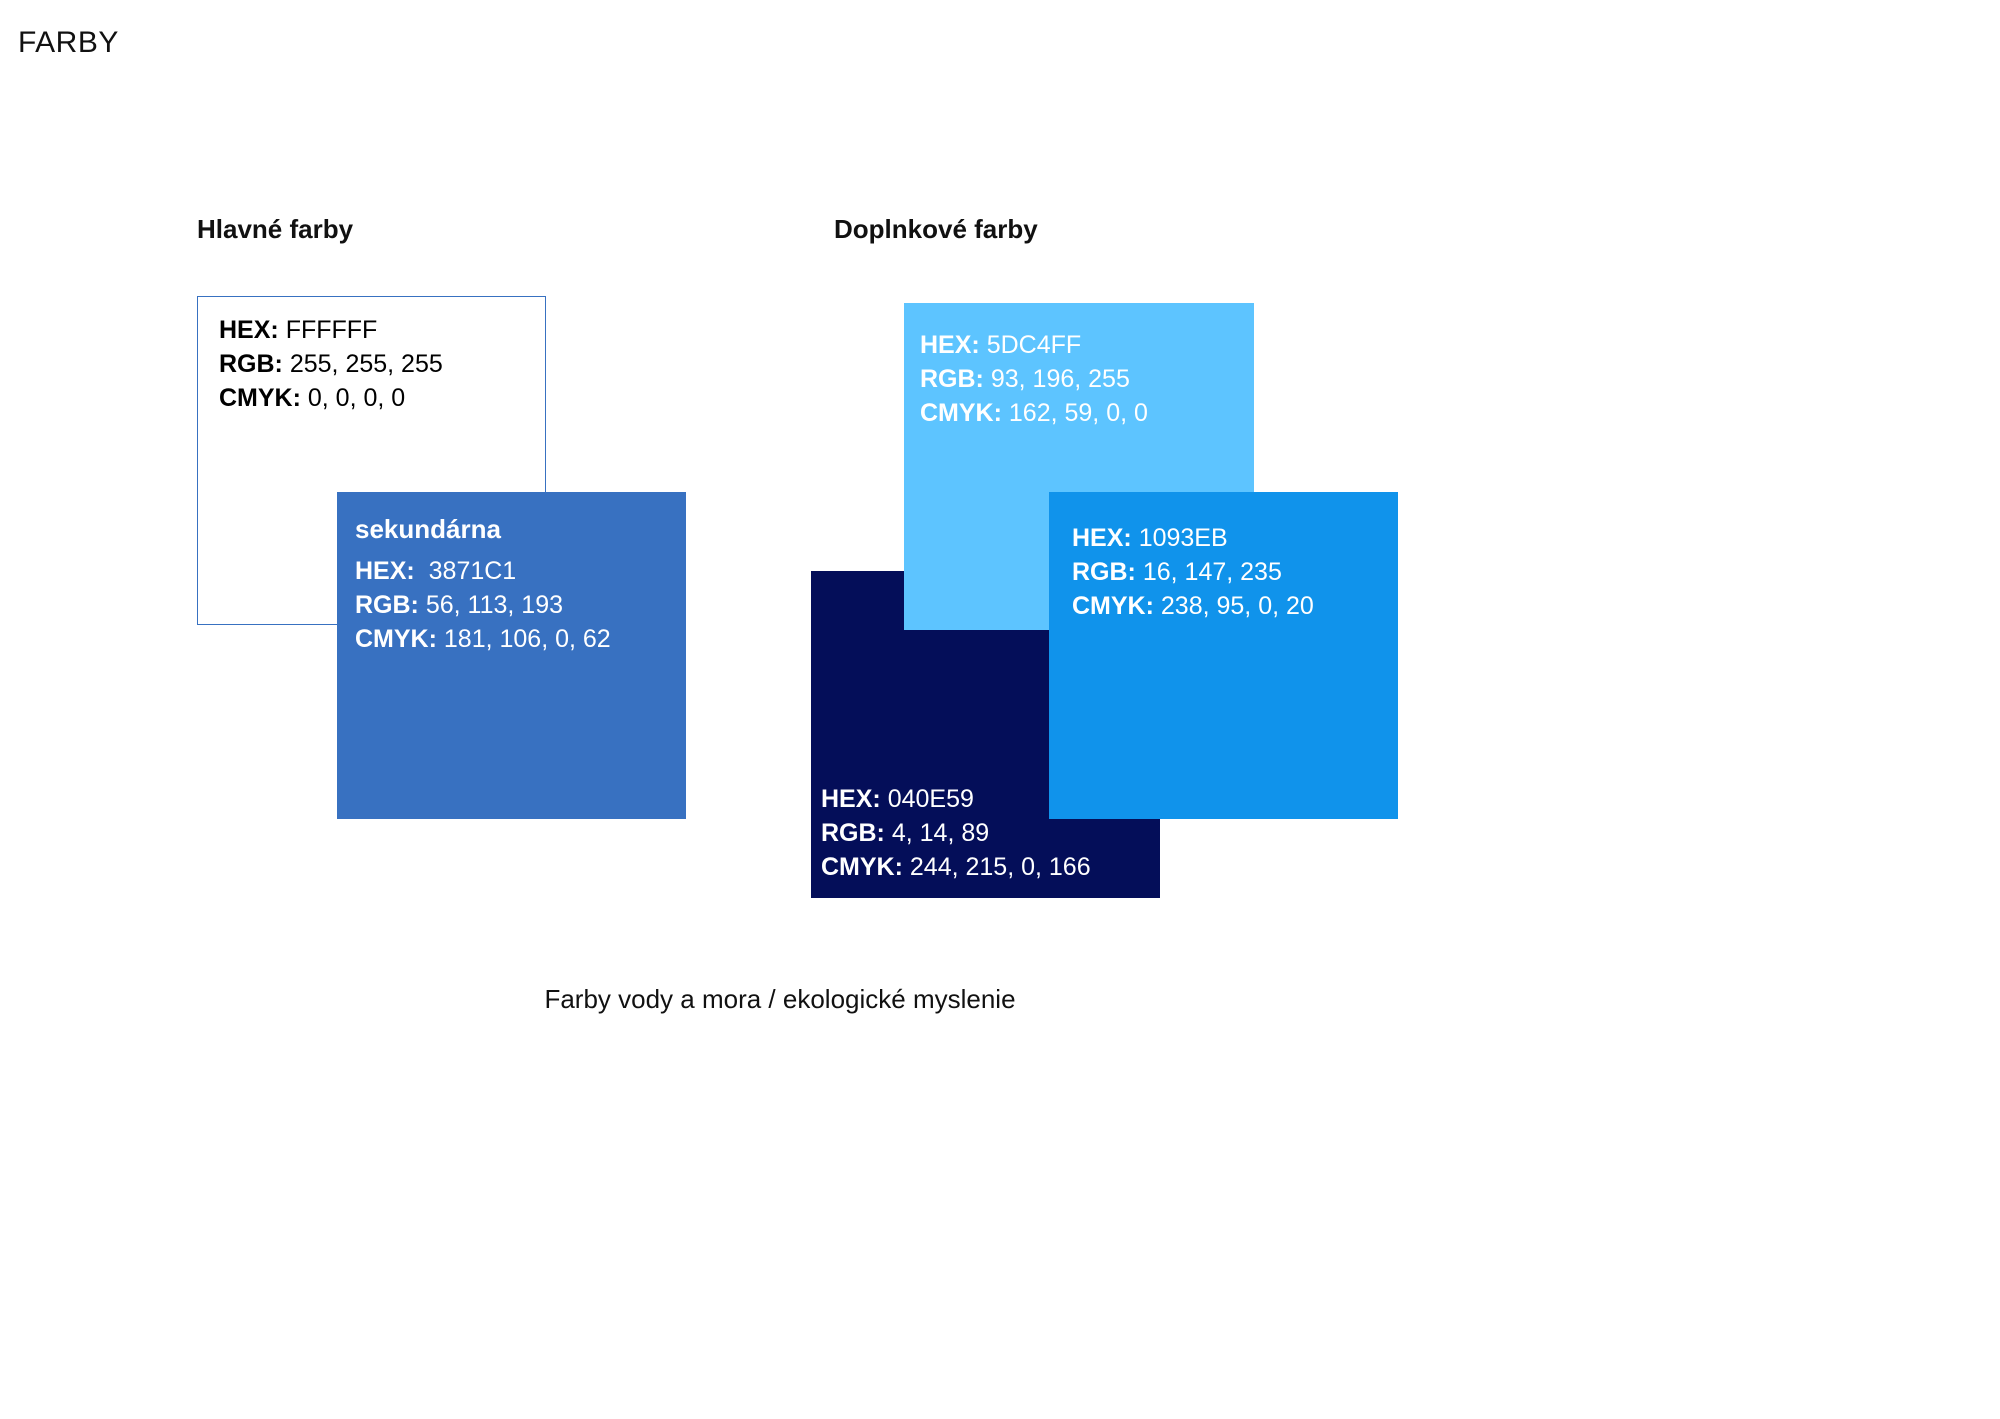 Image resolution: width=2000 pixels, height=1419 pixels. What do you see at coordinates (527, 639) in the screenshot?
I see `cmyk-value: 181, 106, 0, 62` at bounding box center [527, 639].